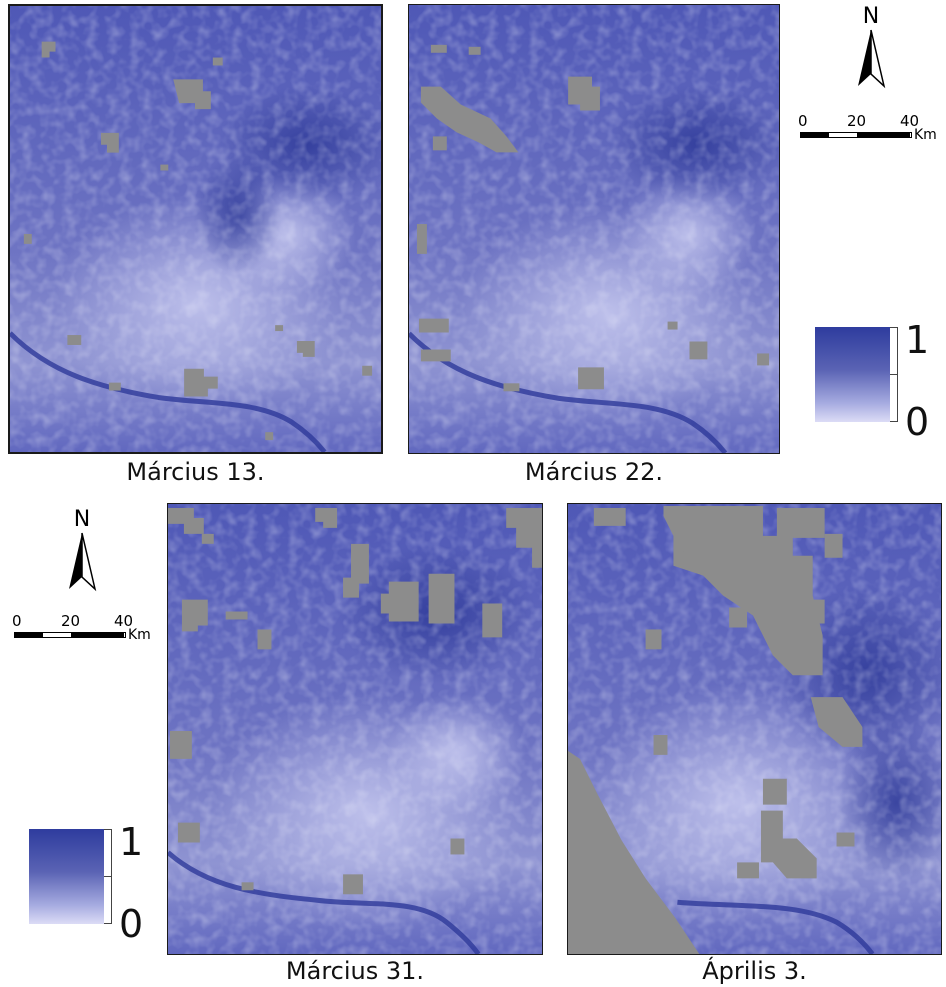 The width and height of the screenshot is (946, 987). What do you see at coordinates (594, 472) in the screenshot?
I see `panel-caption-march-22: Március 22.` at bounding box center [594, 472].